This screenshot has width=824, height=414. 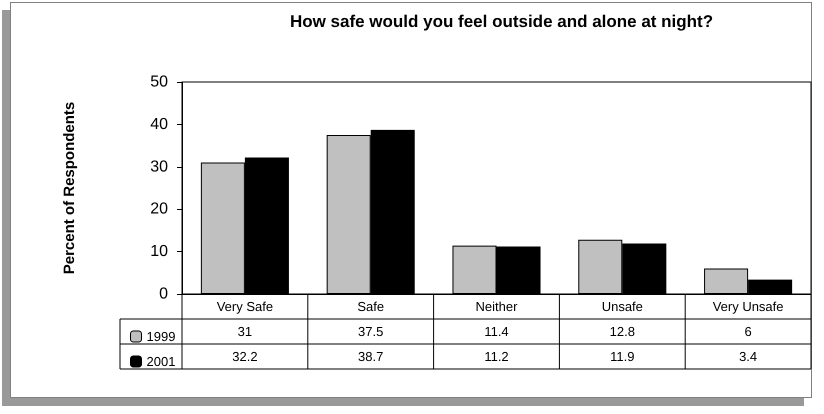 I want to click on data-label: 31, so click(x=245, y=331).